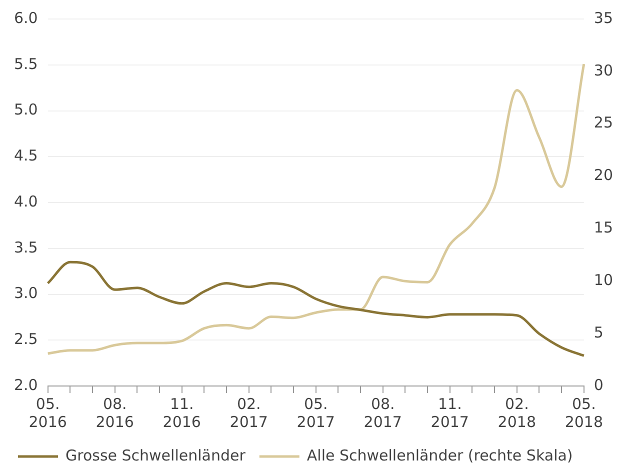 The image size is (627, 474). Describe the element at coordinates (604, 175) in the screenshot. I see `y2-tick-label: 20` at that location.